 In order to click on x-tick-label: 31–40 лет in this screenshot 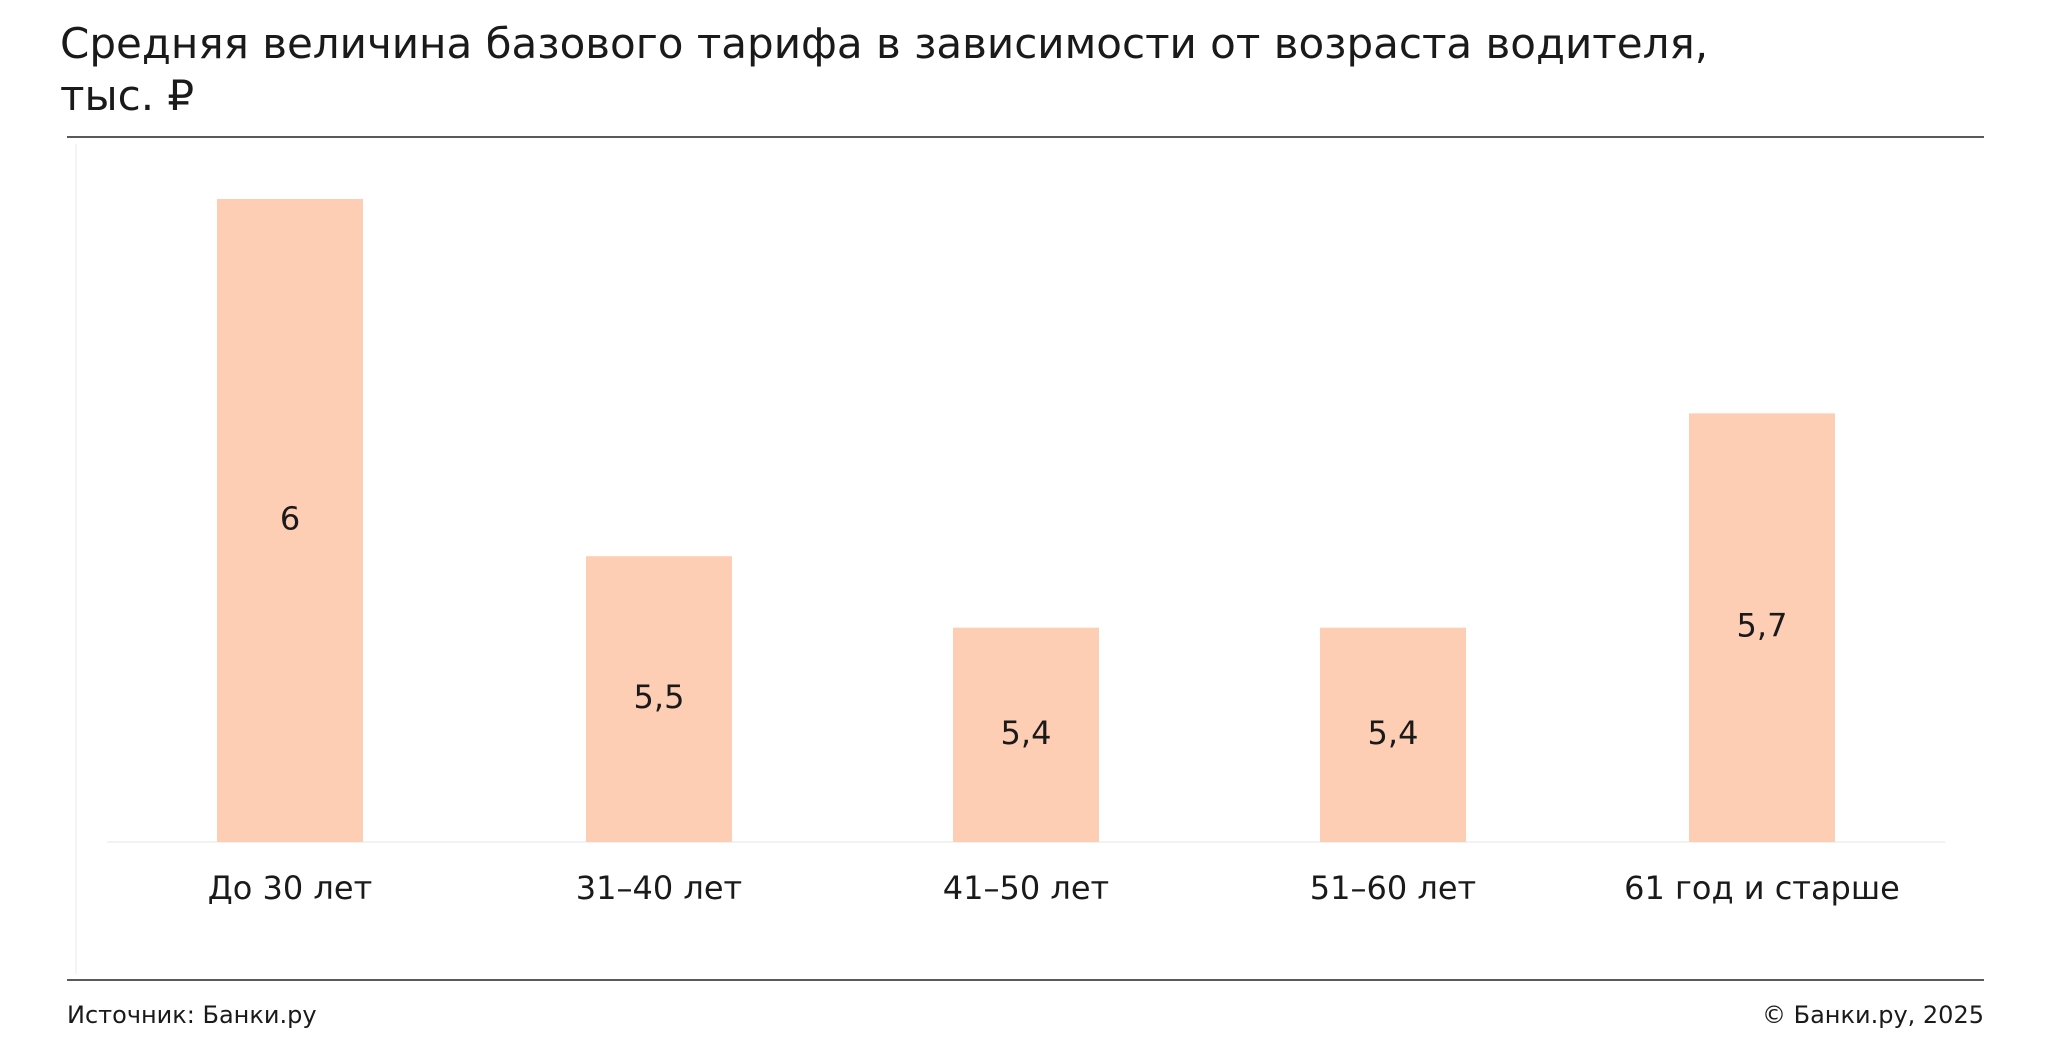, I will do `click(659, 888)`.